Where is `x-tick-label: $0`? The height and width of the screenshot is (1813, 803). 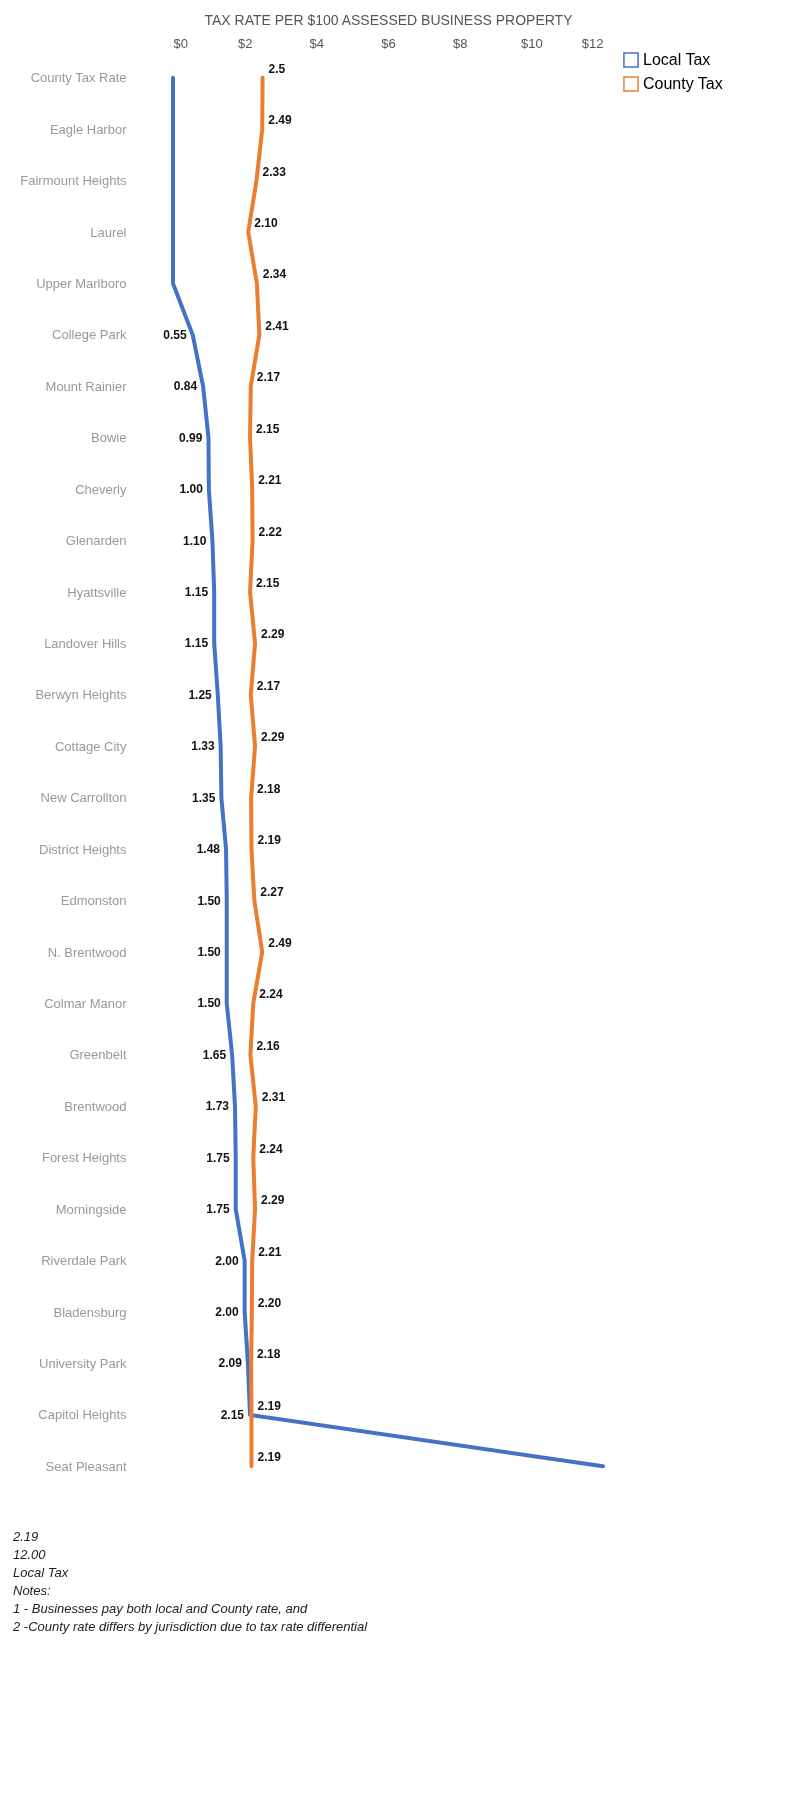
x-tick-label: $0 is located at coordinates (180, 43).